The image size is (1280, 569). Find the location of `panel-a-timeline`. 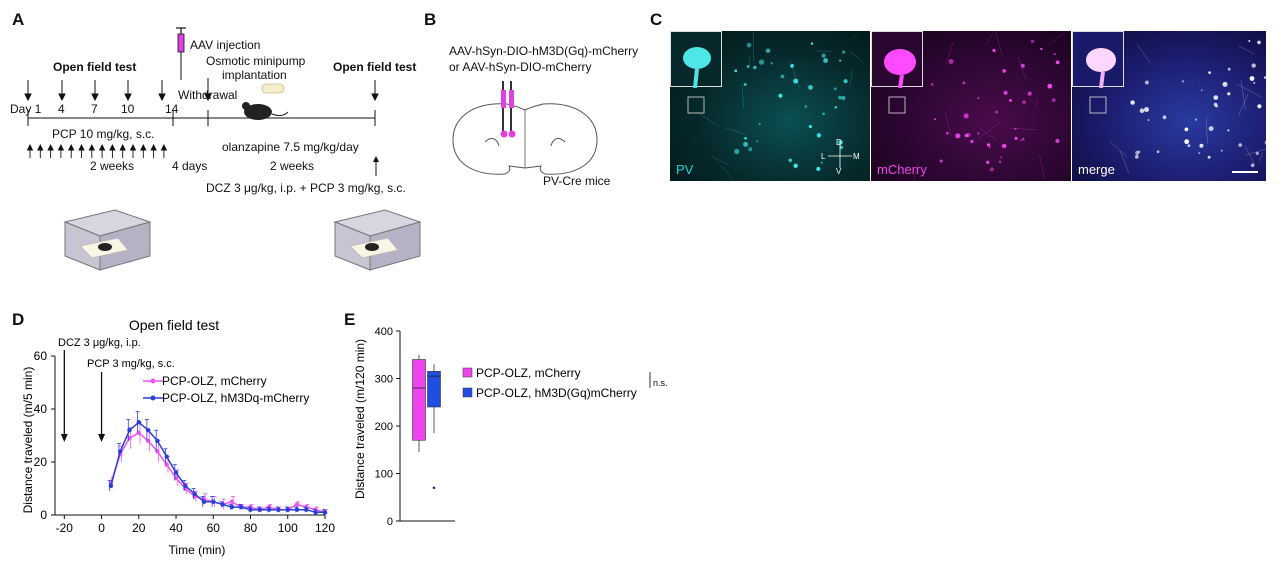

panel-a-timeline is located at coordinates (223, 149).